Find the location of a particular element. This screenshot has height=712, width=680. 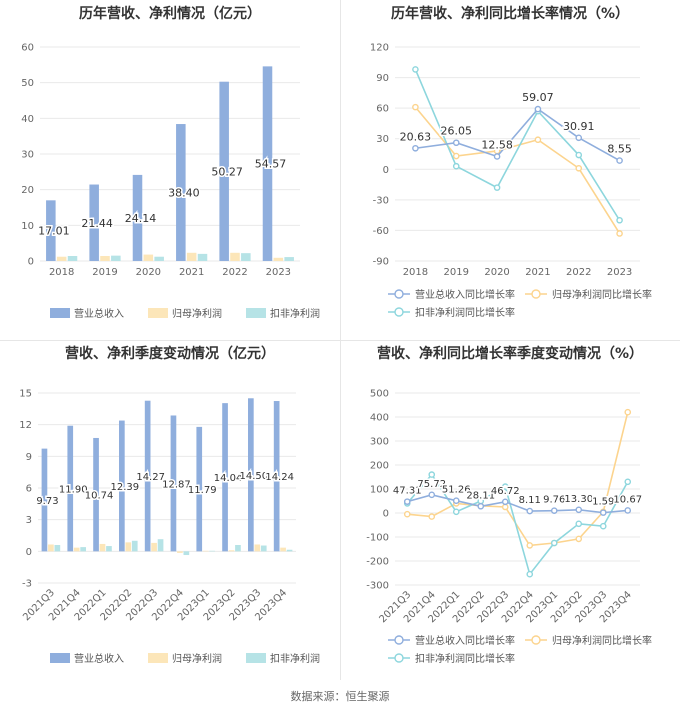

x-tick-label: 2023 is located at coordinates (278, 272).